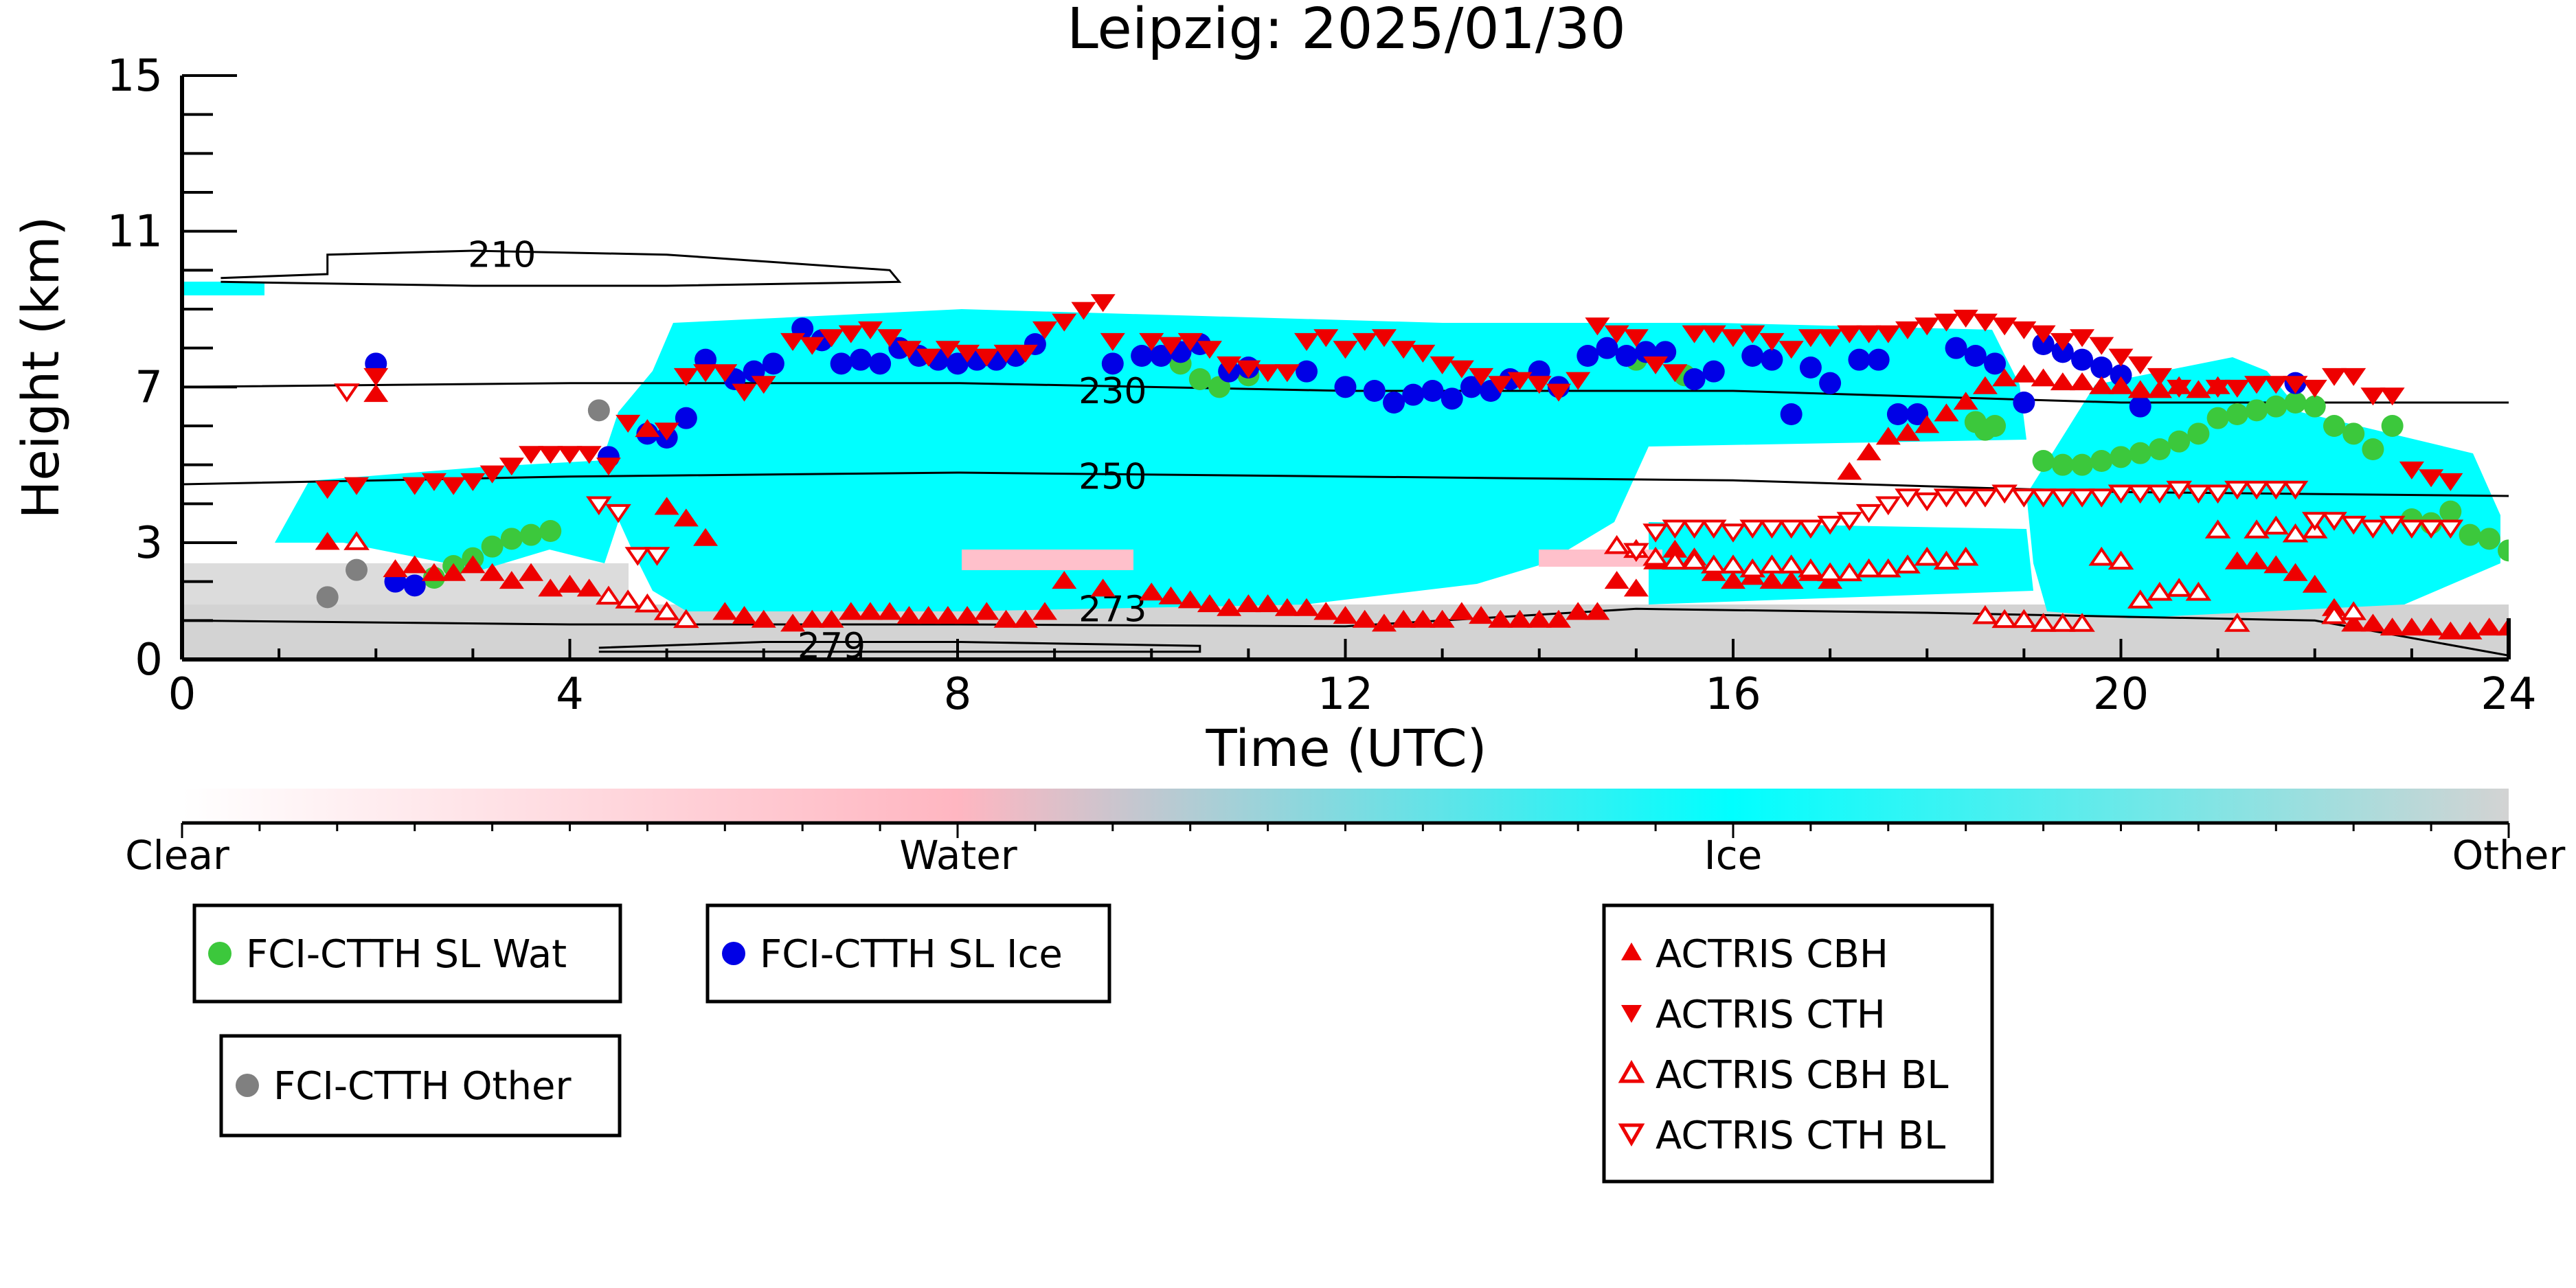 The image size is (2576, 1288). I want to click on legend-marker-fci-wat, so click(219, 953).